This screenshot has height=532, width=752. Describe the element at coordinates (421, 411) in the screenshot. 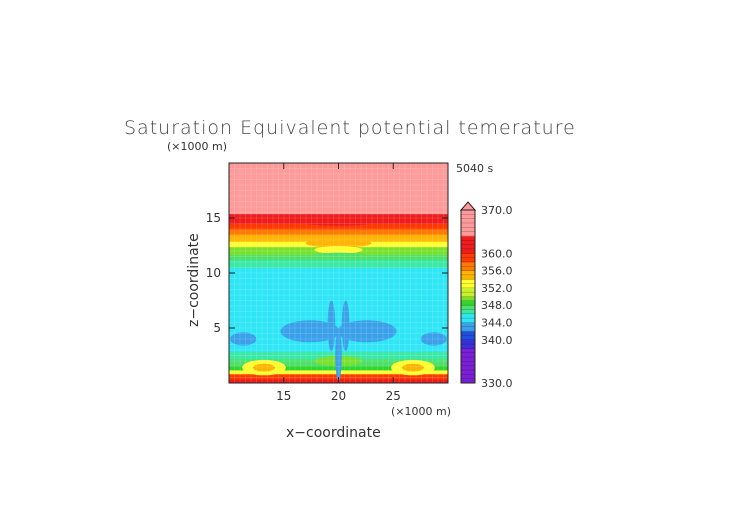

I see `x-unit-label: (×1000 m)` at that location.